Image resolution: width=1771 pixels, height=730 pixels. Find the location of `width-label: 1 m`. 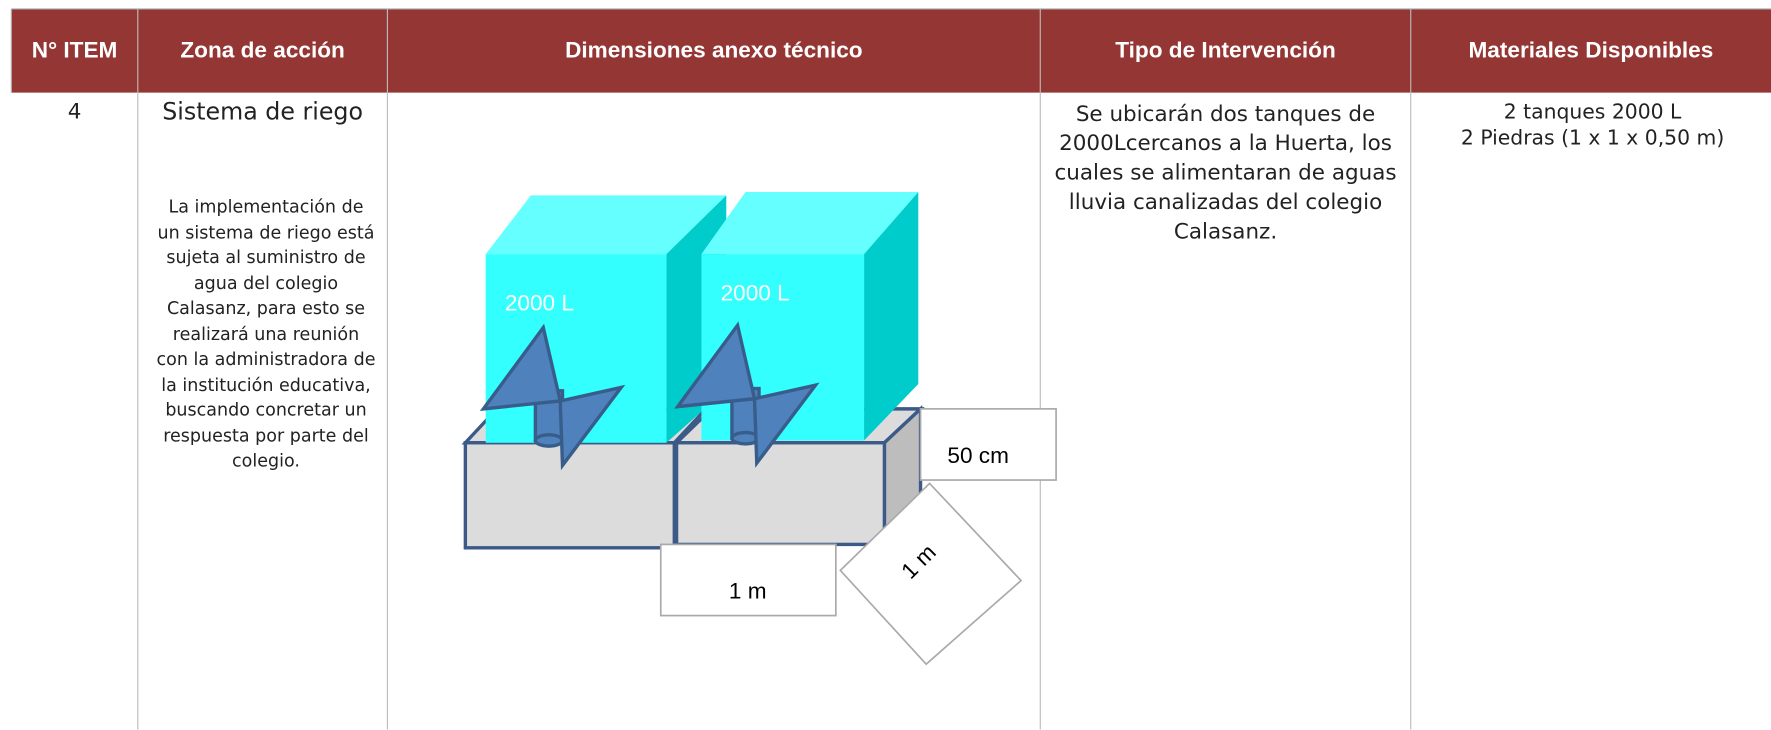

width-label: 1 m is located at coordinates (748, 591).